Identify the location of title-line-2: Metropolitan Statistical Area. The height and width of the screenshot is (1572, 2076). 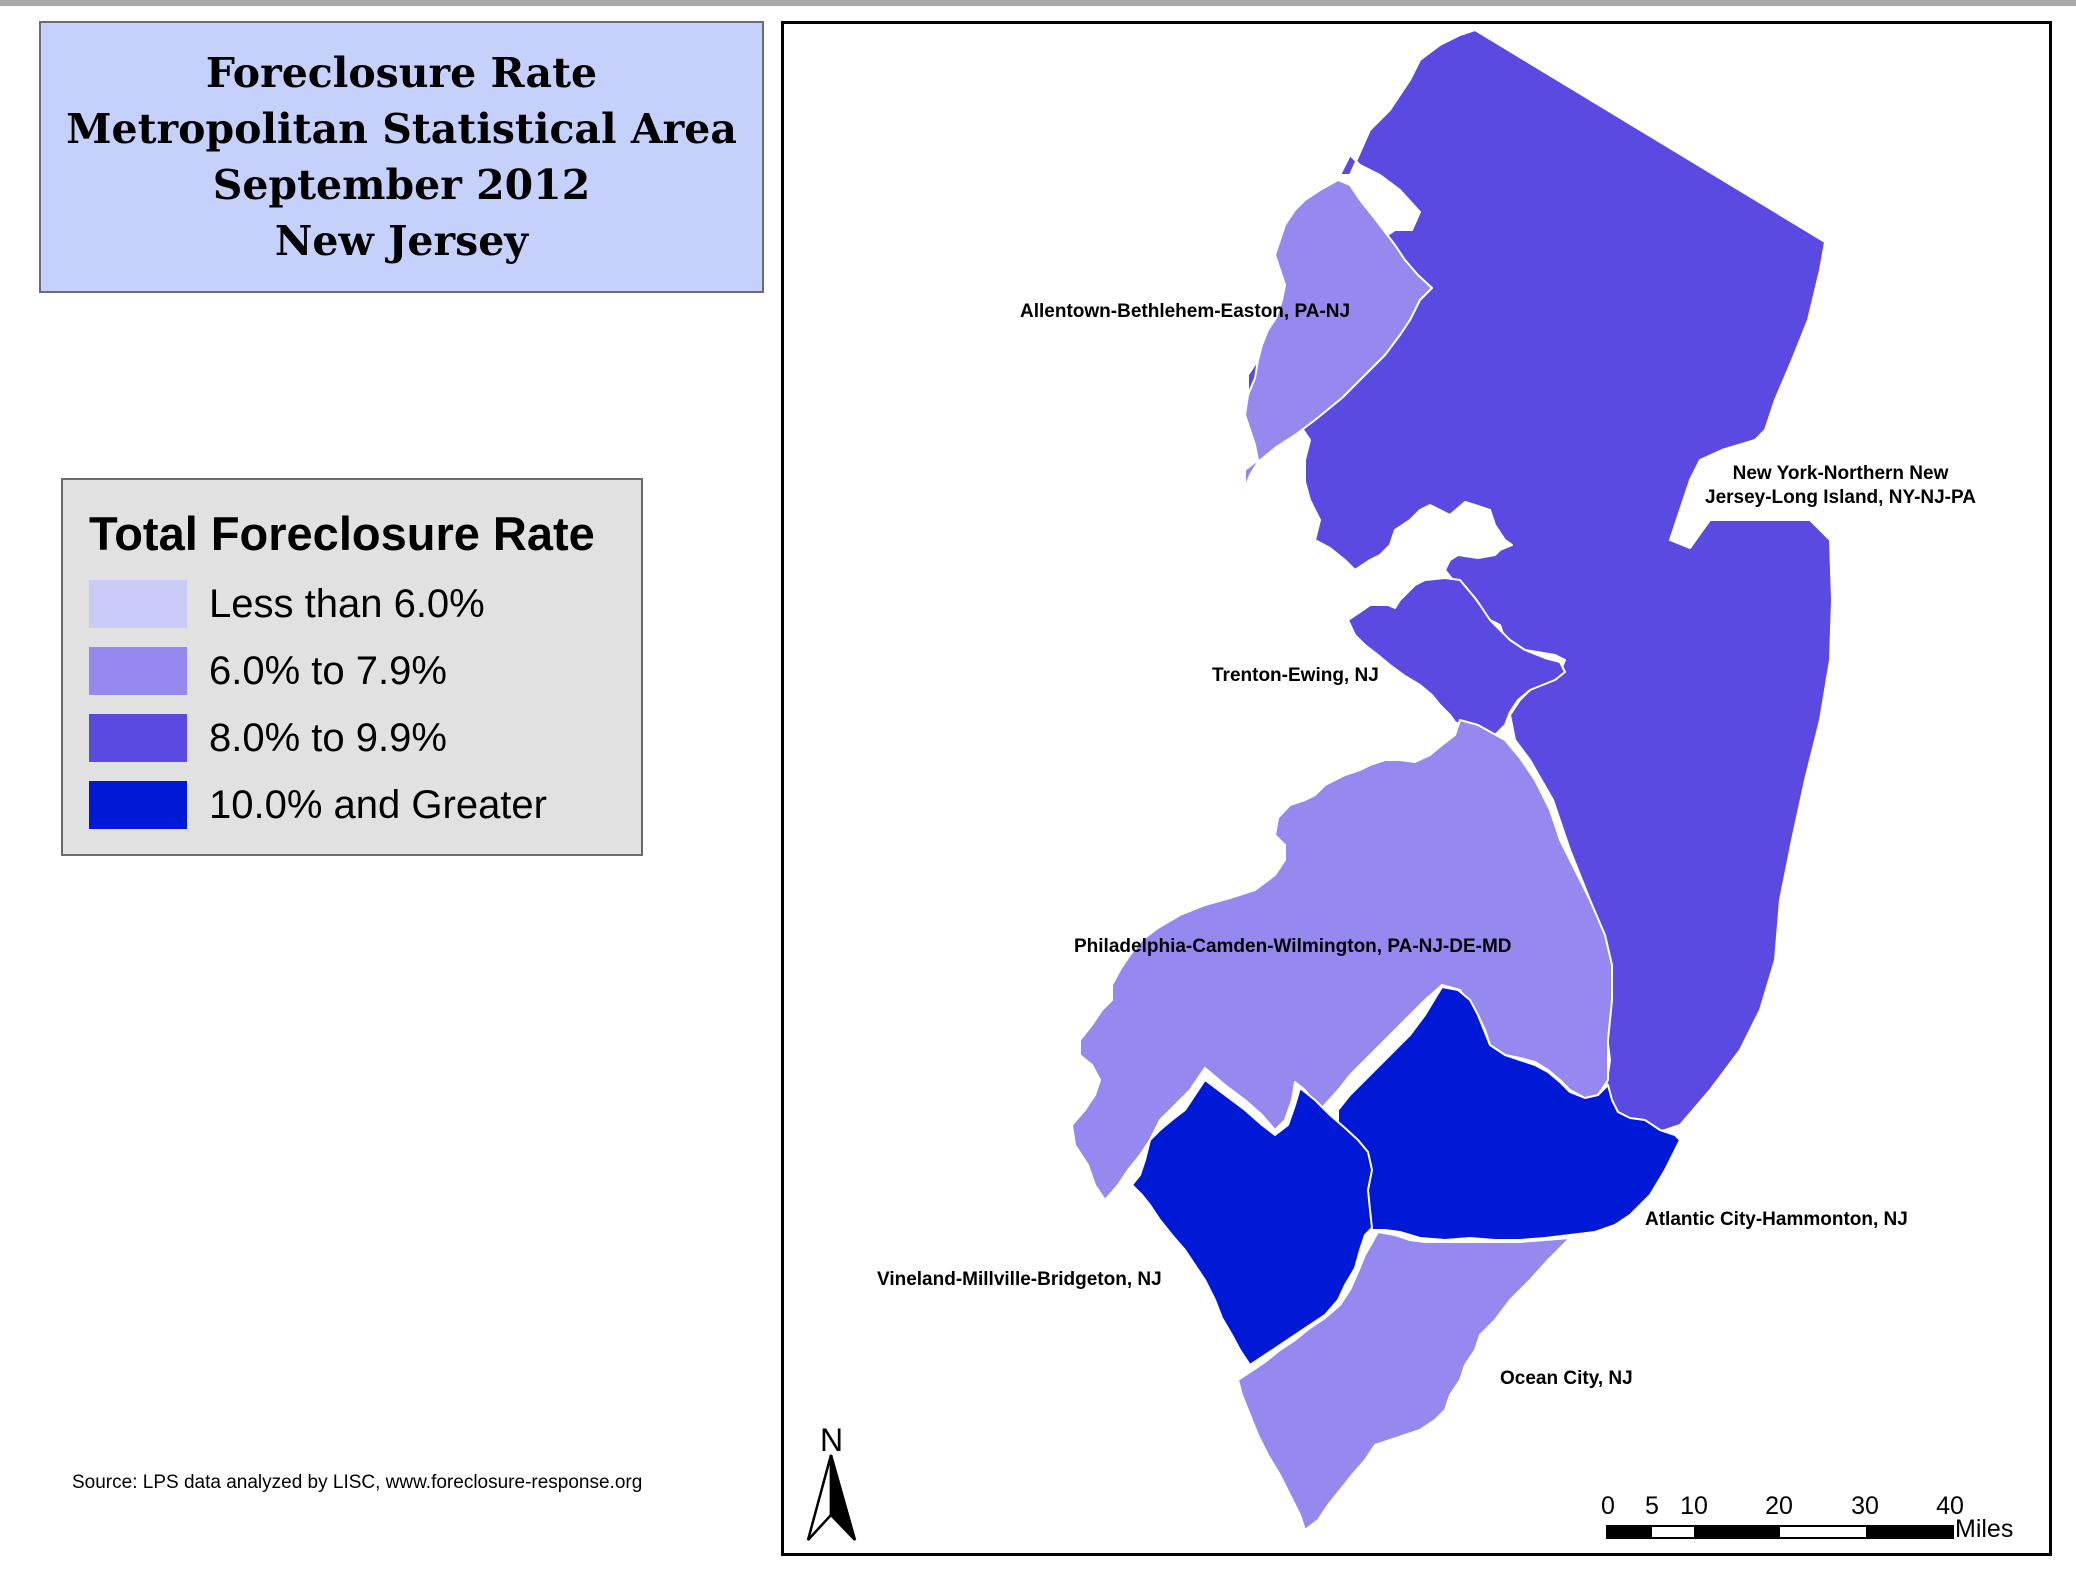
(401, 129).